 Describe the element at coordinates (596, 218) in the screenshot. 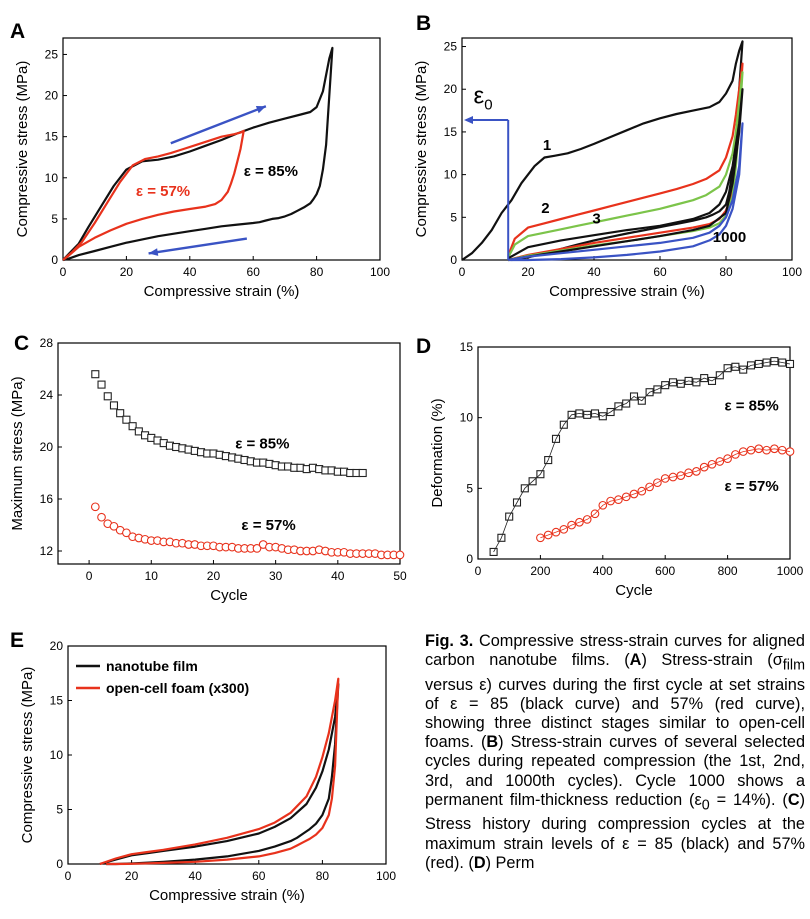

I see `curve-label: 3` at that location.